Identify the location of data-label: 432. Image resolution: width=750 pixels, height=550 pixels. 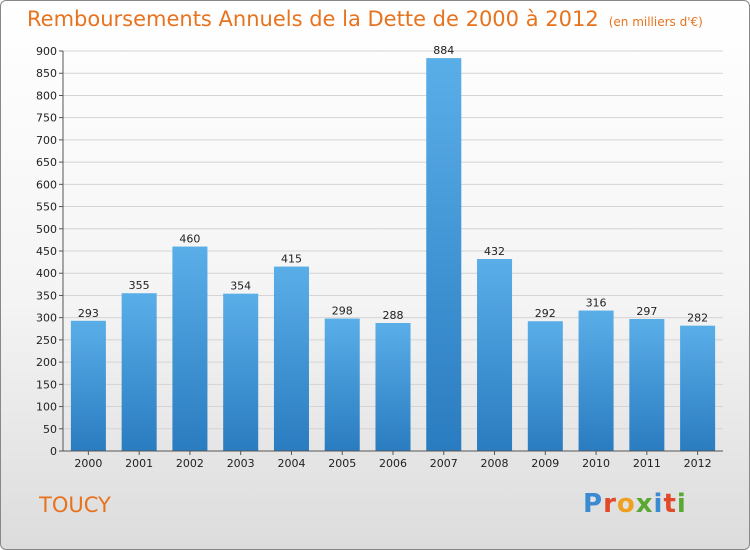
(494, 251).